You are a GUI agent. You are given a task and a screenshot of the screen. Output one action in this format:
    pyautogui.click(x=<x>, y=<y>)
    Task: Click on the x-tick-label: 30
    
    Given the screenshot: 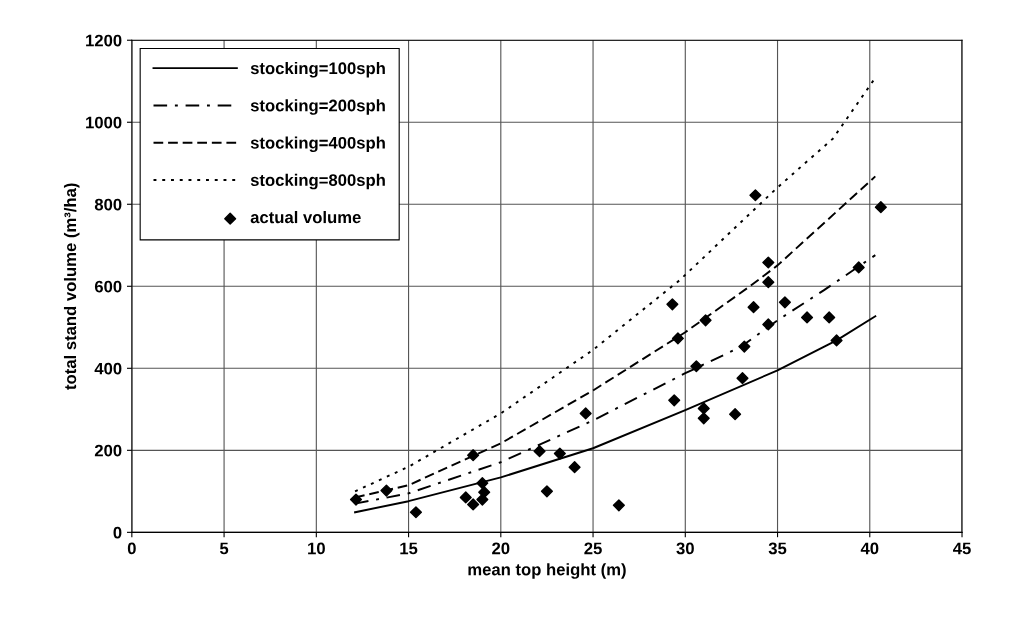 What is the action you would take?
    pyautogui.click(x=685, y=548)
    